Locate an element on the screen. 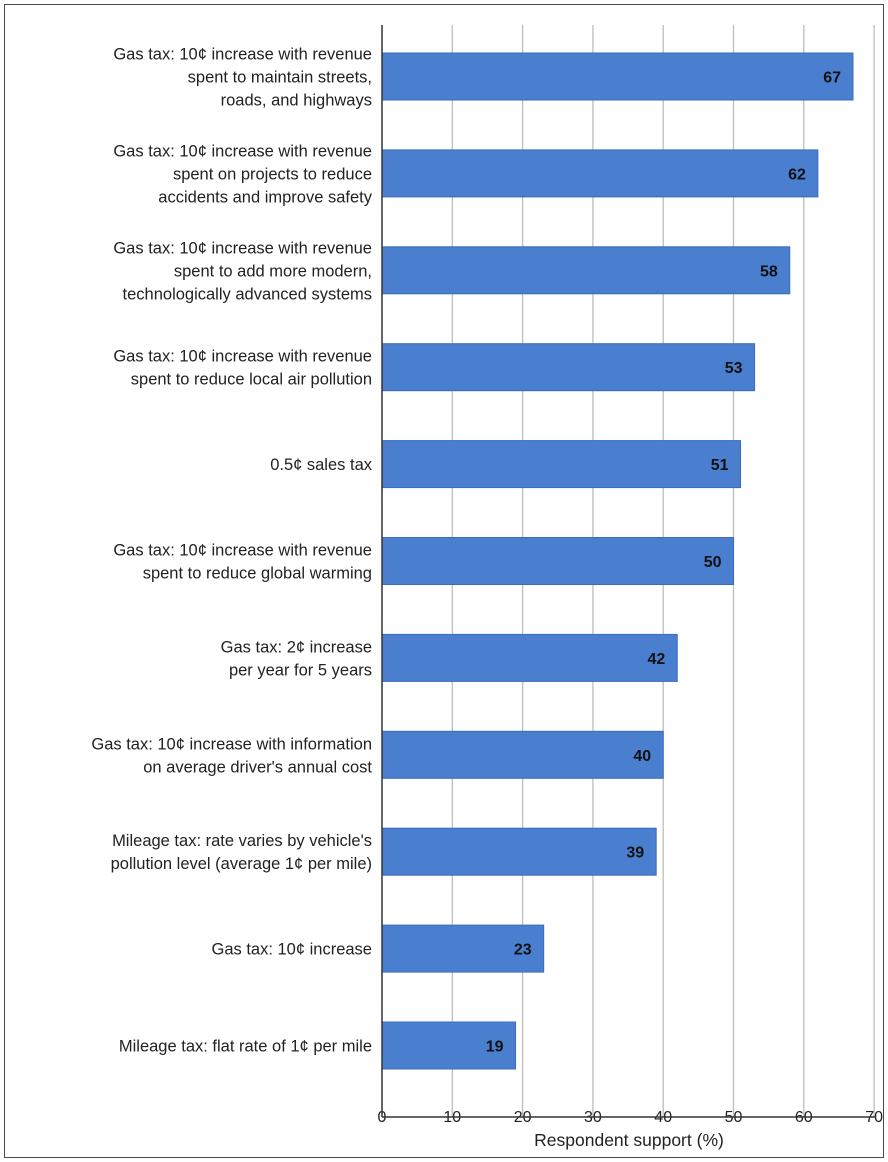 The height and width of the screenshot is (1162, 888). category-label: Gas tax: 2¢ increase is located at coordinates (296, 647).